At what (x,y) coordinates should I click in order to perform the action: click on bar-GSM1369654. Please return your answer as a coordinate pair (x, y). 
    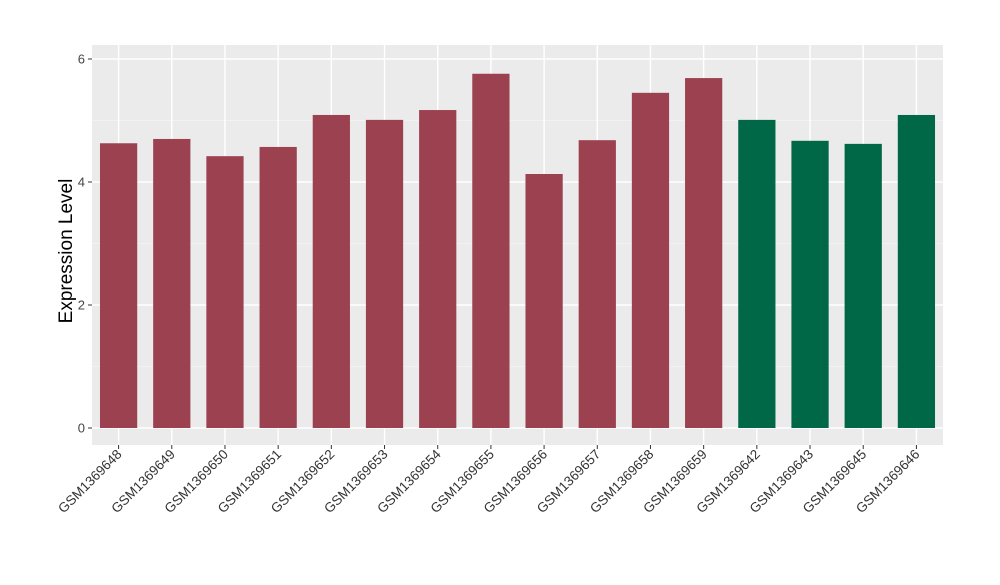
    Looking at the image, I should click on (438, 269).